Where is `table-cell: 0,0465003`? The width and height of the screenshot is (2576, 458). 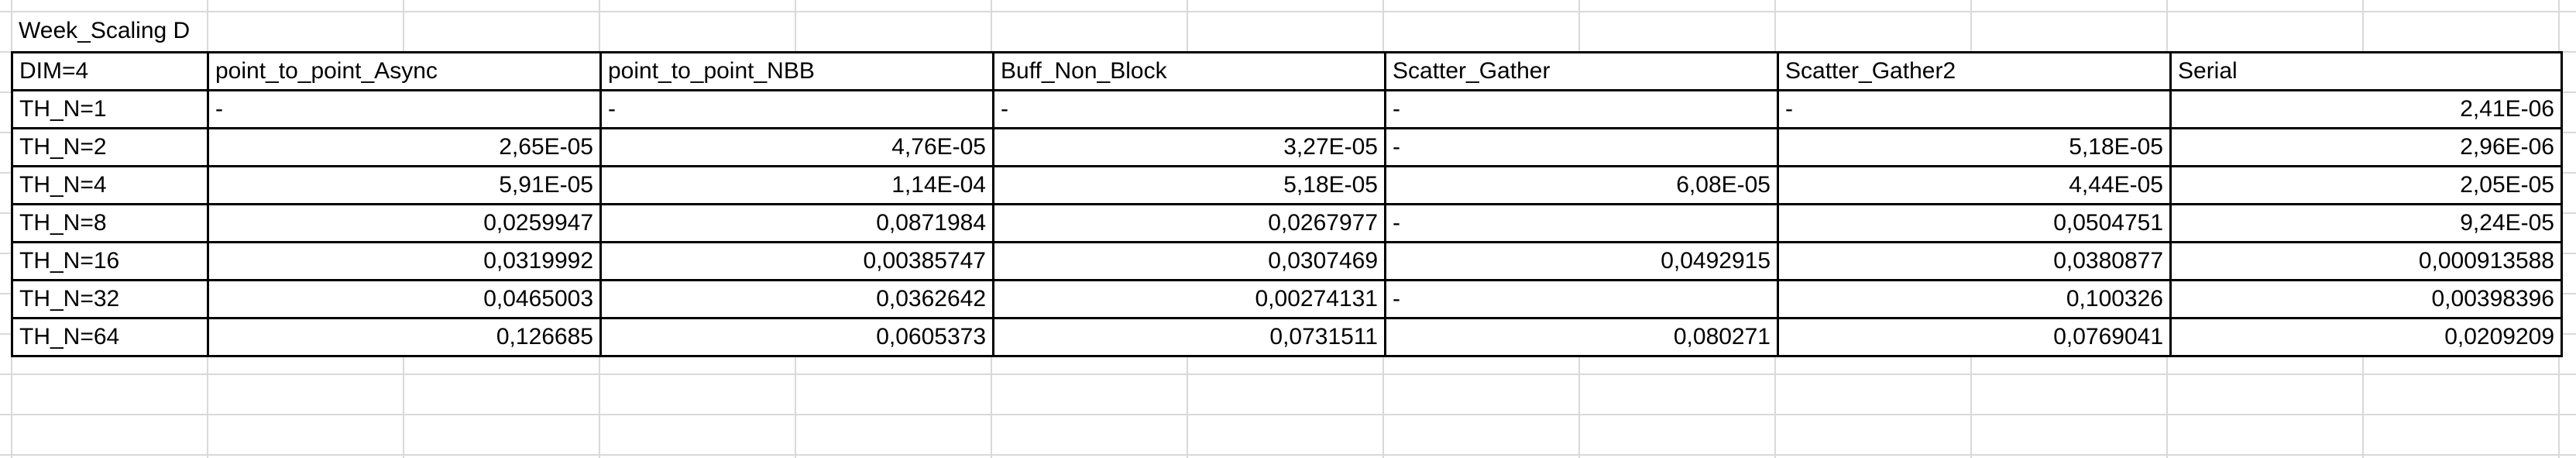
table-cell: 0,0465003 is located at coordinates (404, 299).